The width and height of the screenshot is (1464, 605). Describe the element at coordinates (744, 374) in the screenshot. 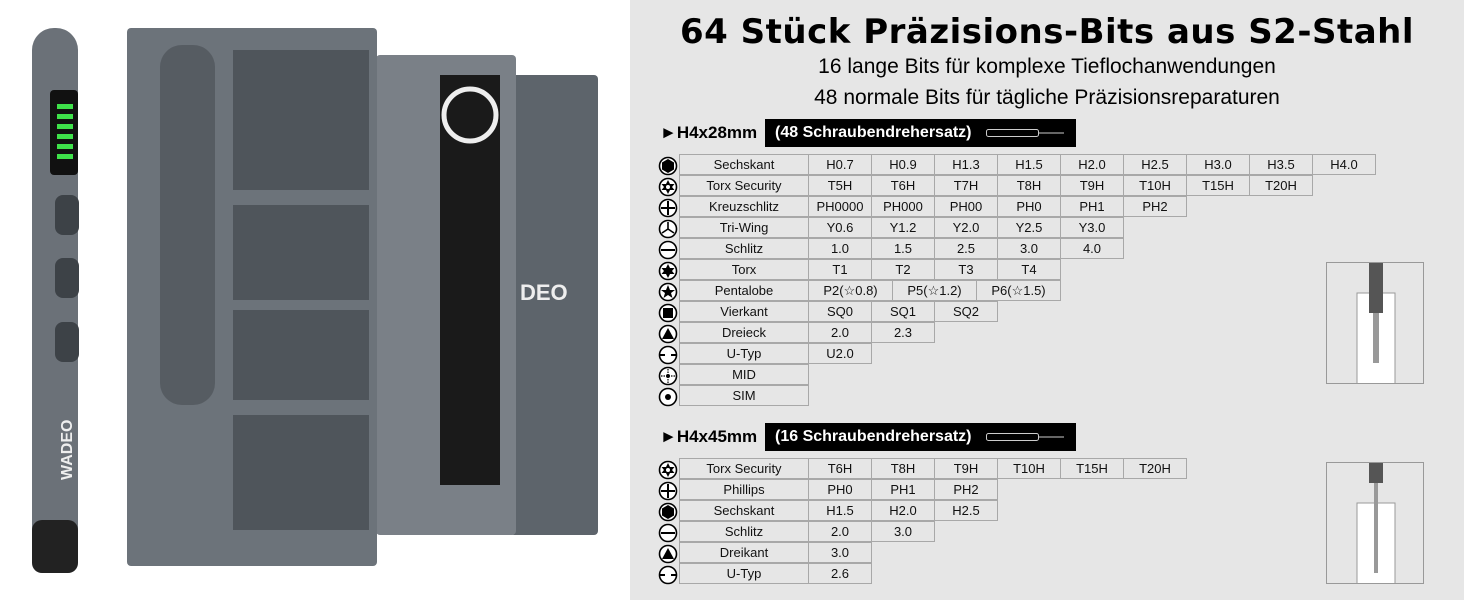

I see `bit-type-name: MID` at that location.